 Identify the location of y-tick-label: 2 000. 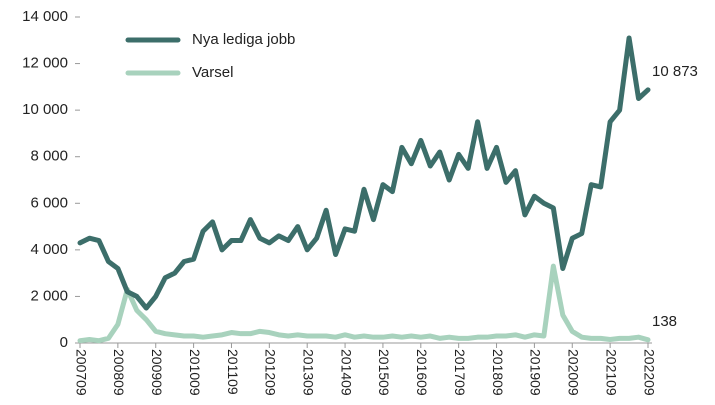
(49, 295).